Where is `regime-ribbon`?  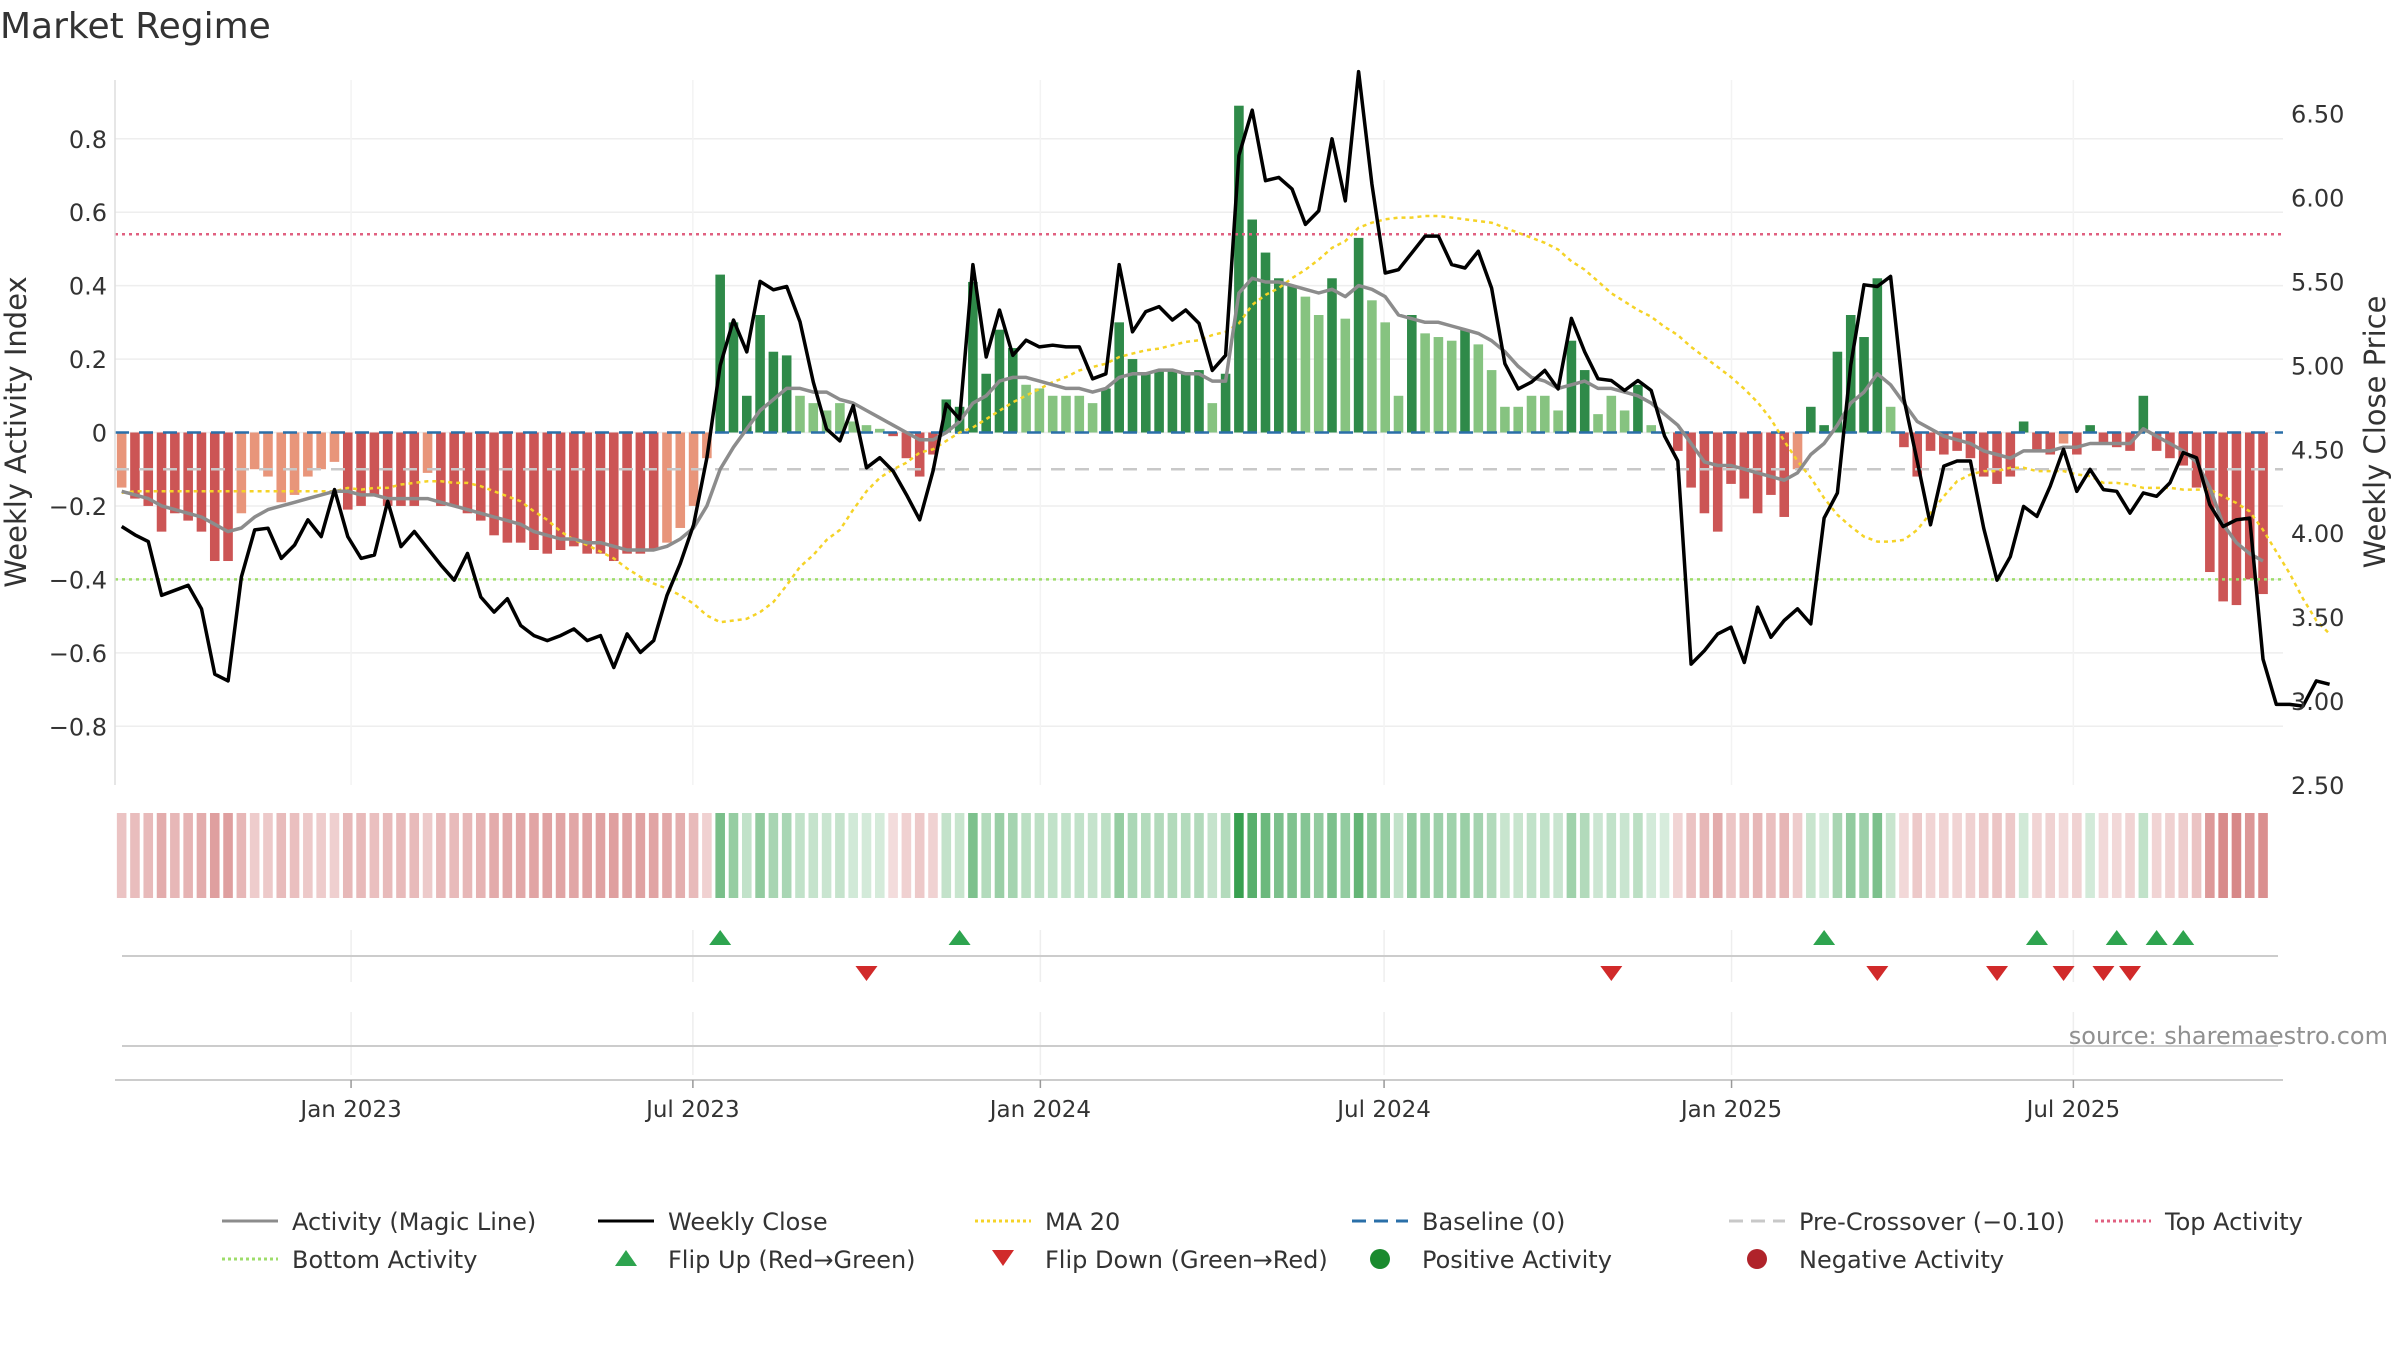 regime-ribbon is located at coordinates (1192, 855).